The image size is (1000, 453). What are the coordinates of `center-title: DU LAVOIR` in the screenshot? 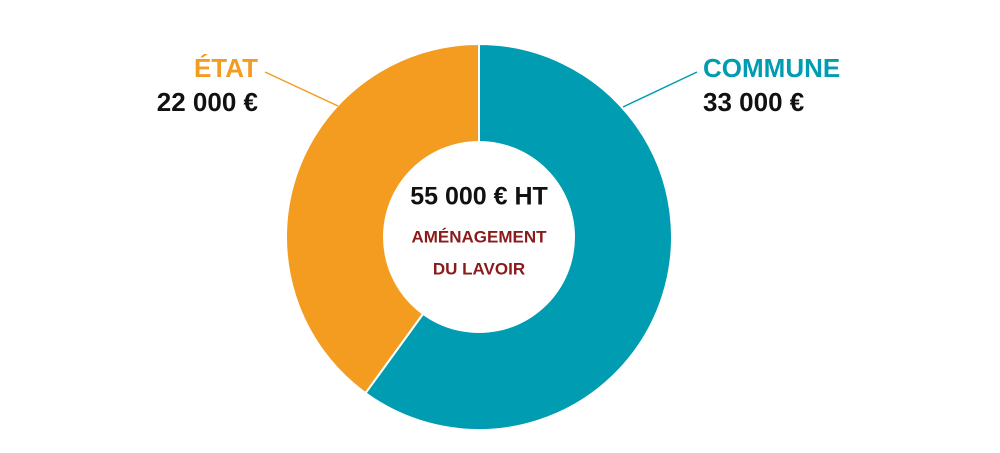 It's located at (479, 268).